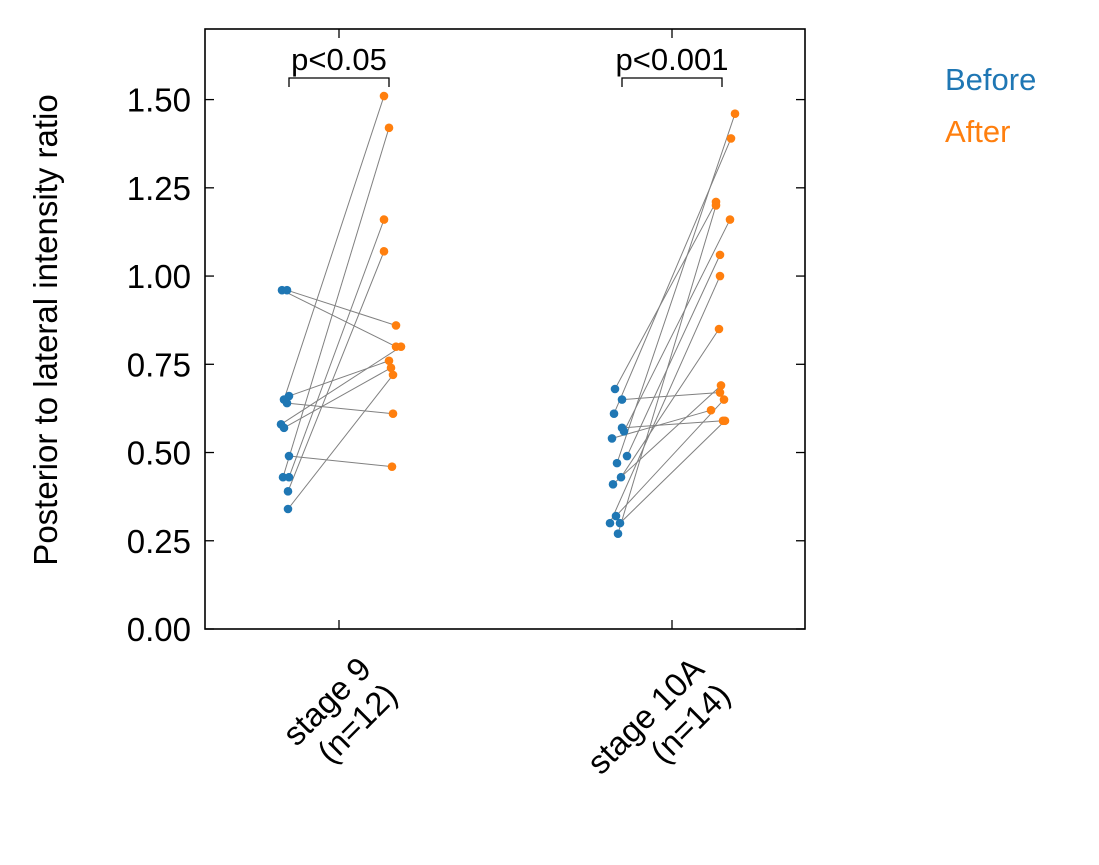  What do you see at coordinates (159, 364) in the screenshot?
I see `y-tick-label: 0.75` at bounding box center [159, 364].